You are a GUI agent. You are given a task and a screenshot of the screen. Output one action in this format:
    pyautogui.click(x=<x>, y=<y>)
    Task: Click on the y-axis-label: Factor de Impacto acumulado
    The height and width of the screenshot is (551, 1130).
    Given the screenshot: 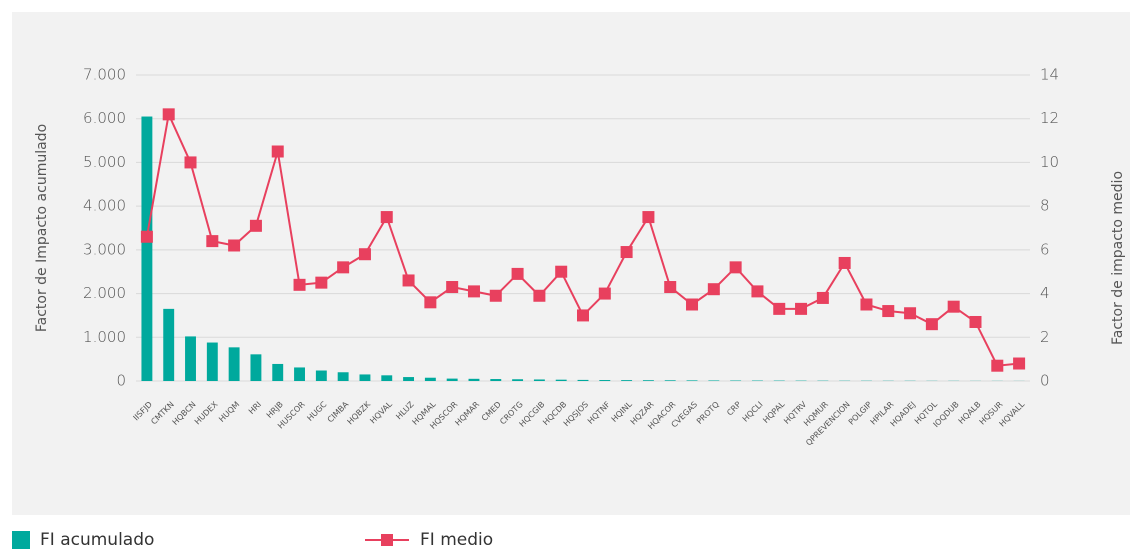 What is the action you would take?
    pyautogui.click(x=42, y=228)
    